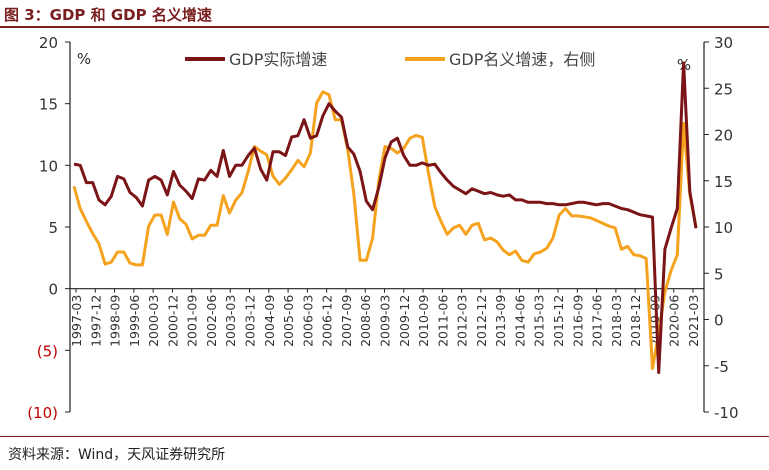 The width and height of the screenshot is (769, 470). I want to click on x-tick-label: 2015-03, so click(539, 321).